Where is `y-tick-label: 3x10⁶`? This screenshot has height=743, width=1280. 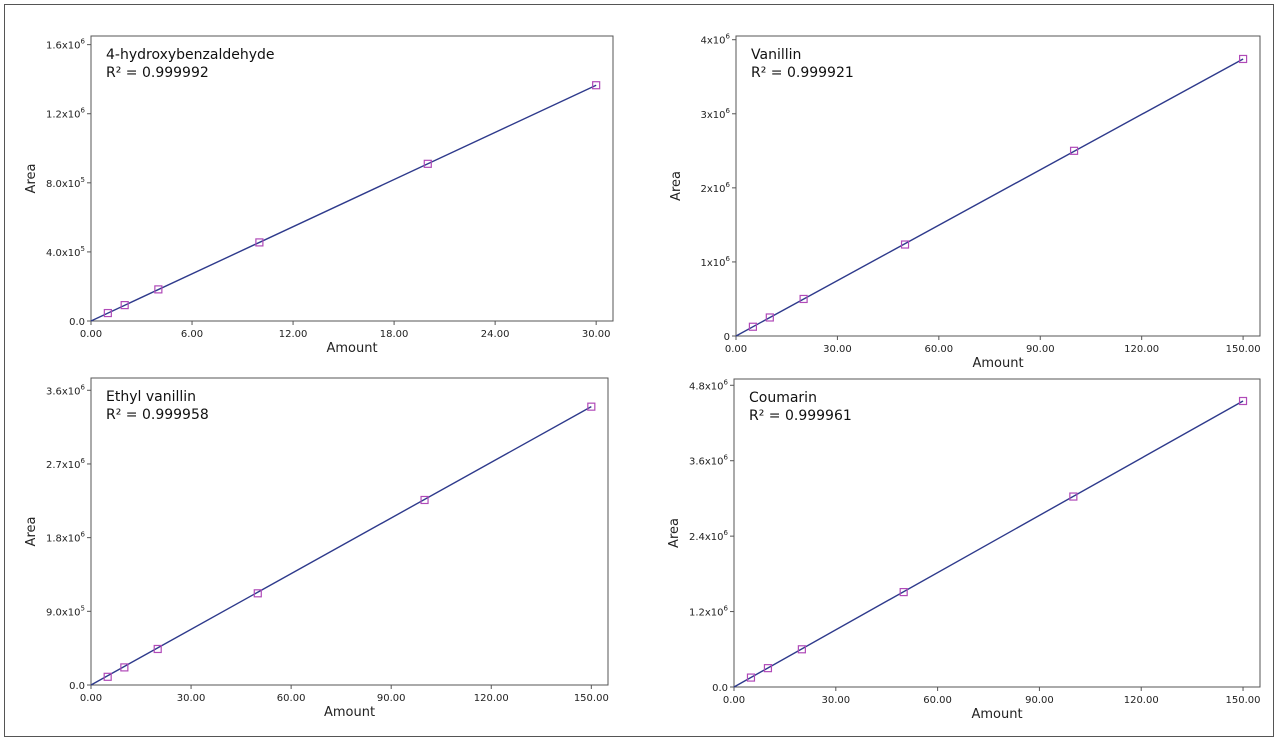
y-tick-label: 3x10⁶ is located at coordinates (716, 114).